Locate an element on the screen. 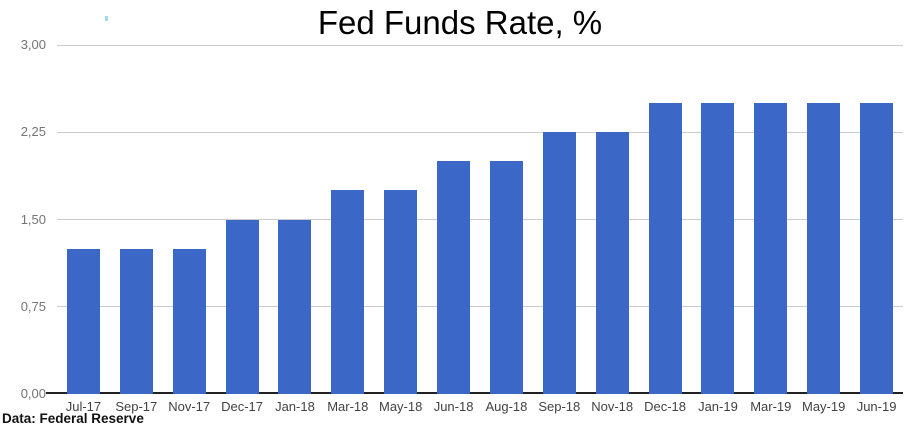 The image size is (920, 430). y-axis-tick-label: 1,50 is located at coordinates (33, 219).